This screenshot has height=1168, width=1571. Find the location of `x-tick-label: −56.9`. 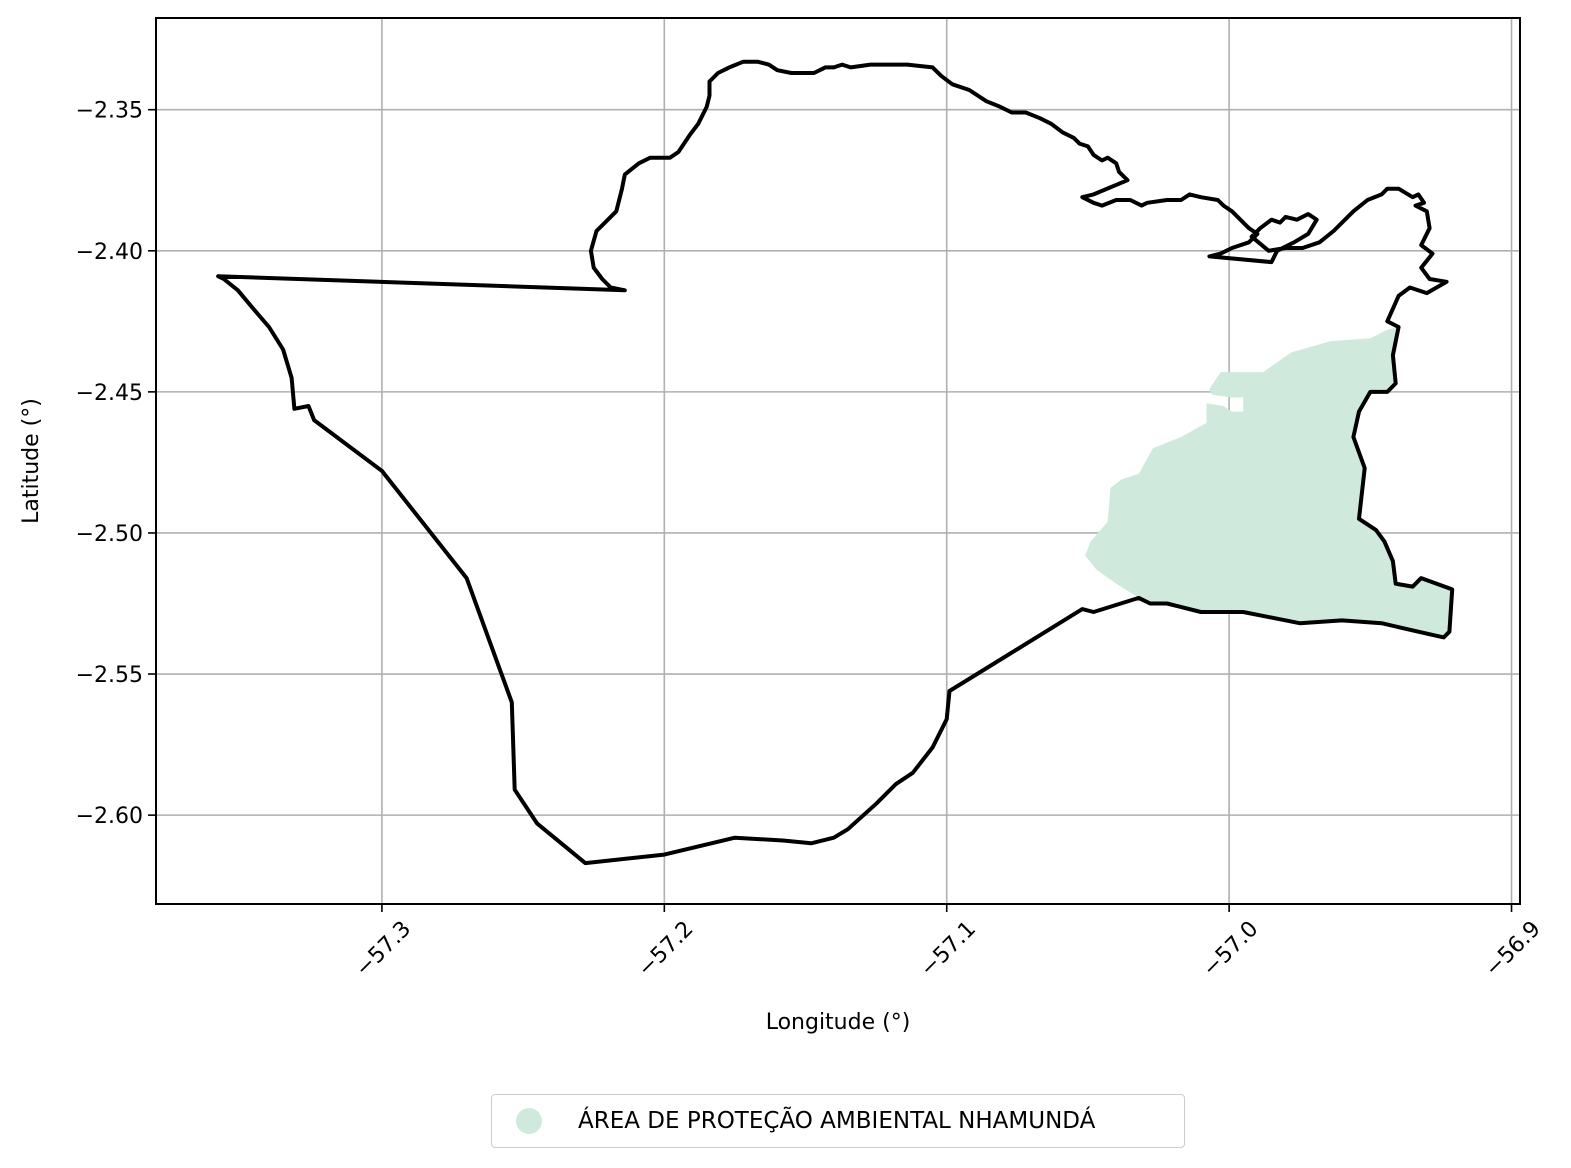

x-tick-label: −56.9 is located at coordinates (1512, 949).